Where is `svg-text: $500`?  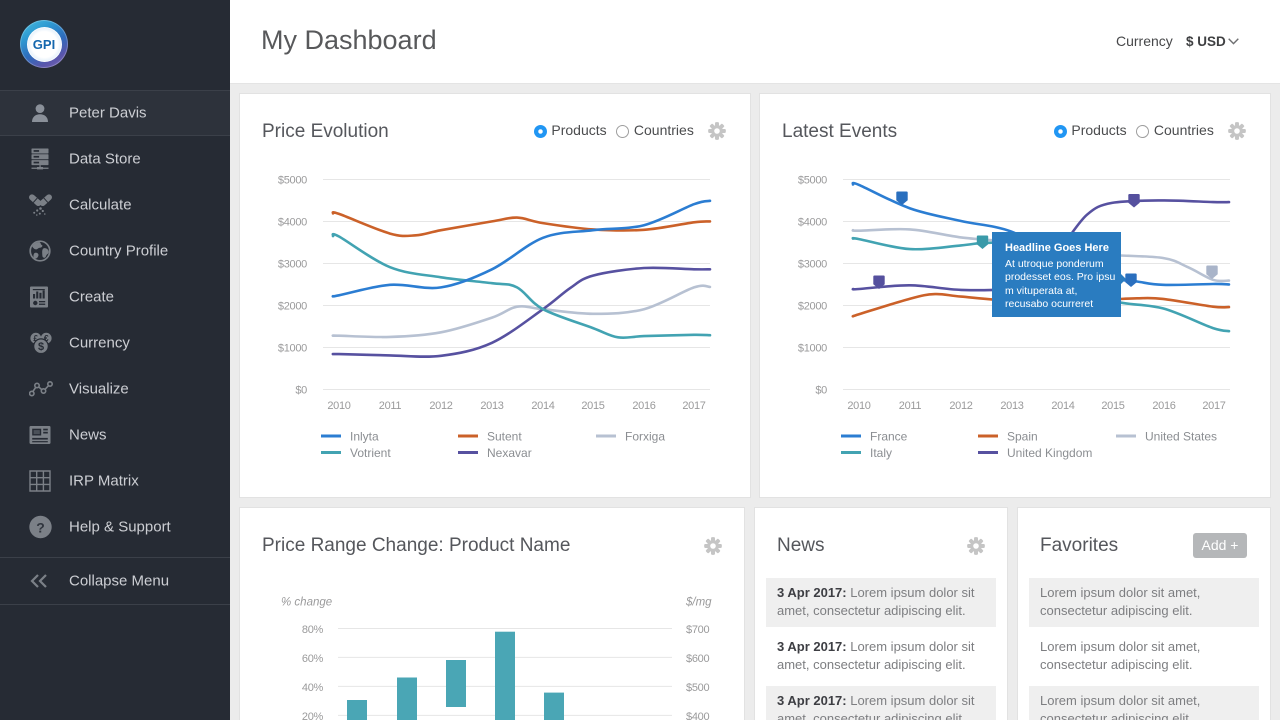
svg-text: $500 is located at coordinates (697, 688).